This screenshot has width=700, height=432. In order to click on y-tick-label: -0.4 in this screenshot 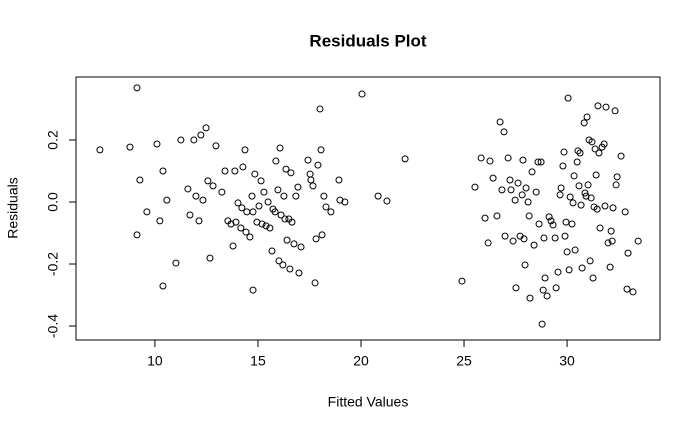, I will do `click(53, 326)`.